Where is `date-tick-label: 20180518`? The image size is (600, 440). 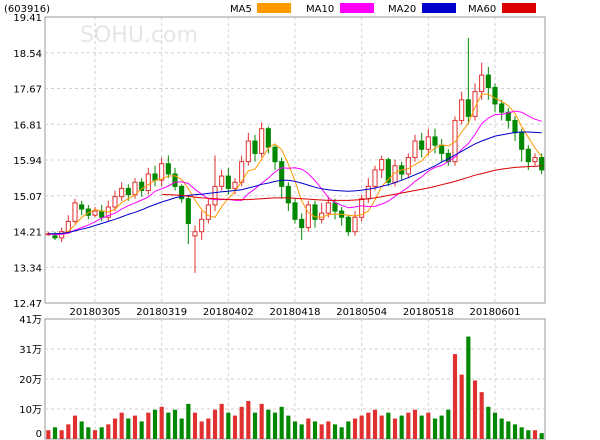
date-tick-label: 20180518 is located at coordinates (428, 312).